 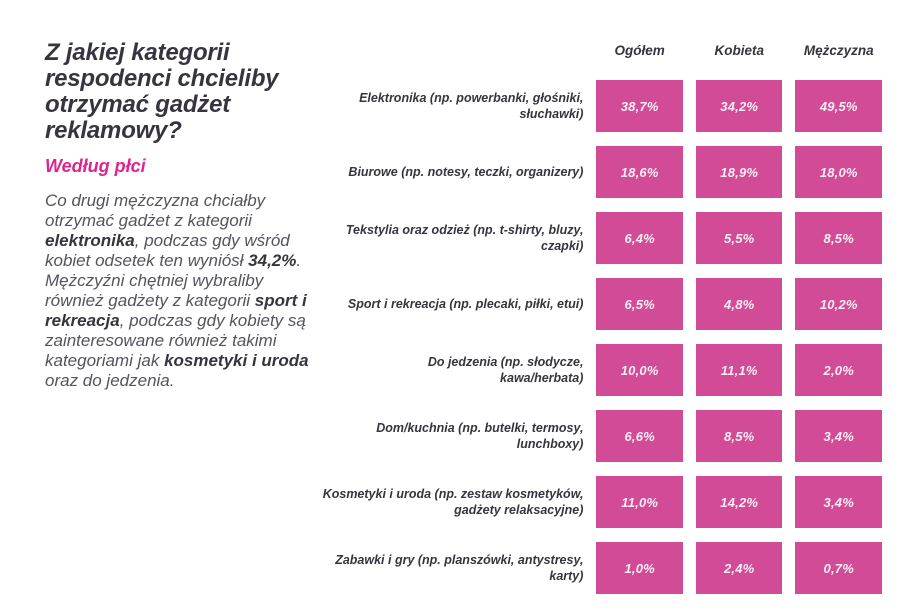 I want to click on subtitle: Według płci, so click(x=95, y=166).